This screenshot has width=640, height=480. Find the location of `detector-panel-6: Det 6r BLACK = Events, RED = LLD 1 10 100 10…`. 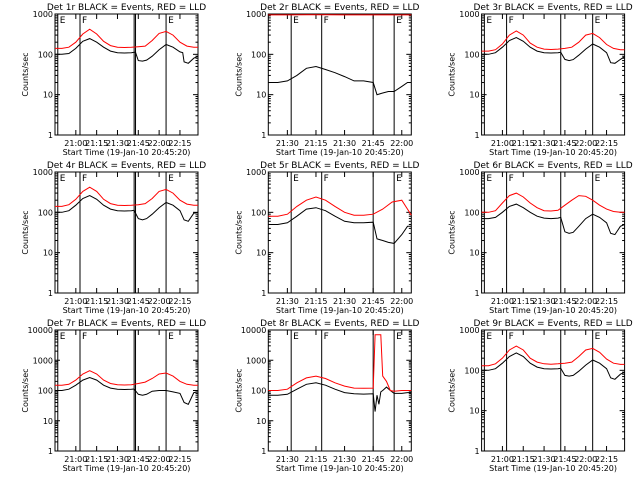

detector-panel-6: Det 6r BLACK = Events, RED = LLD 1 10 100 10… is located at coordinates (540, 238).